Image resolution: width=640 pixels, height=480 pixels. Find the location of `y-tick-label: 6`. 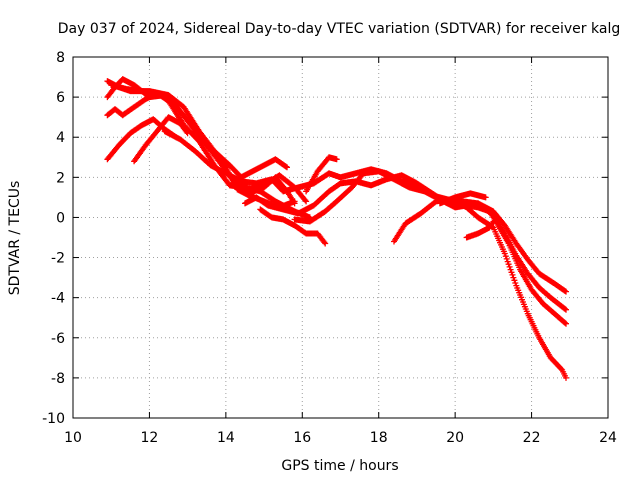

y-tick-label: 6 is located at coordinates (60, 98).